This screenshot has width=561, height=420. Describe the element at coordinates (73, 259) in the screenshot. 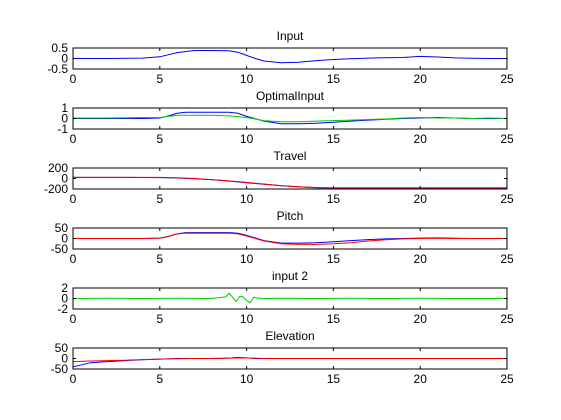

I see `chart-4-xtick-label: 0` at that location.